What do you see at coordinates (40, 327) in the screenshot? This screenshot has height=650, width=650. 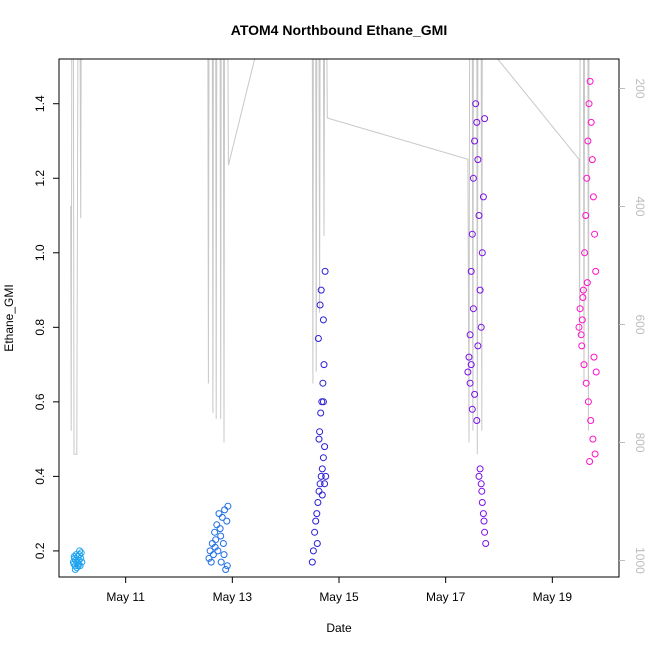 I see `y-tick-label: 0.8` at bounding box center [40, 327].